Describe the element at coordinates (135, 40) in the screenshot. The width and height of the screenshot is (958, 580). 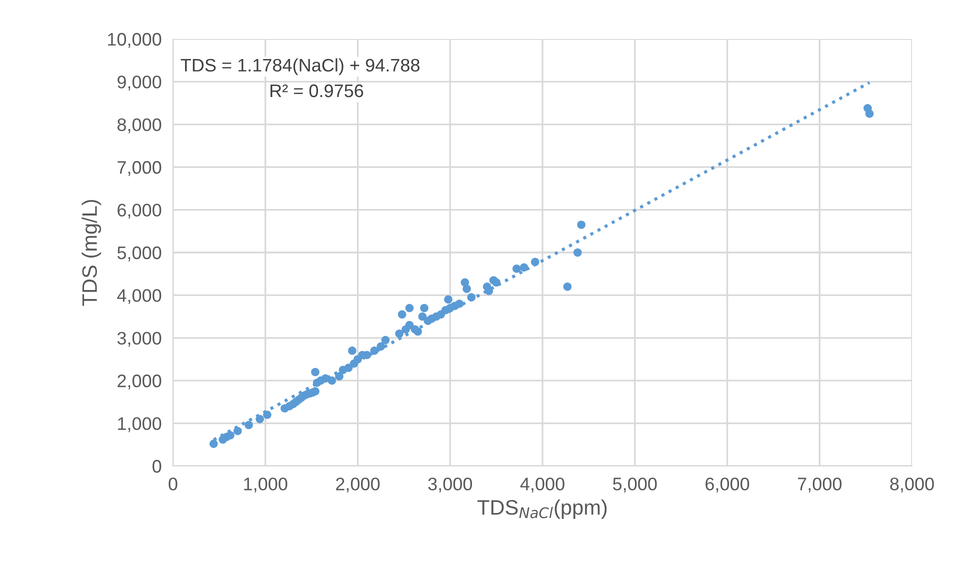
I see `y-tick-label: 10,000` at that location.